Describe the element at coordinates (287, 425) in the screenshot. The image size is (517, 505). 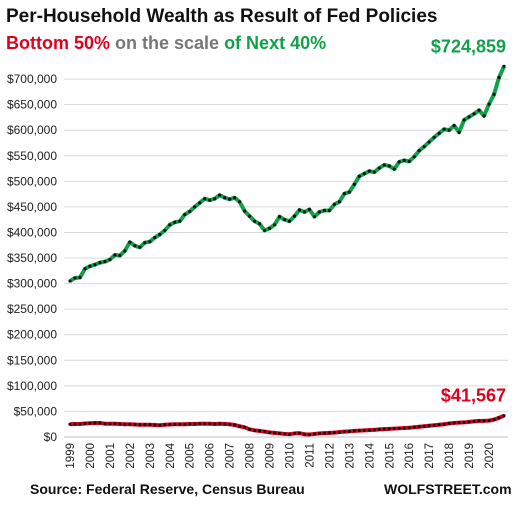
I see `series-line-bottom-50-` at that location.